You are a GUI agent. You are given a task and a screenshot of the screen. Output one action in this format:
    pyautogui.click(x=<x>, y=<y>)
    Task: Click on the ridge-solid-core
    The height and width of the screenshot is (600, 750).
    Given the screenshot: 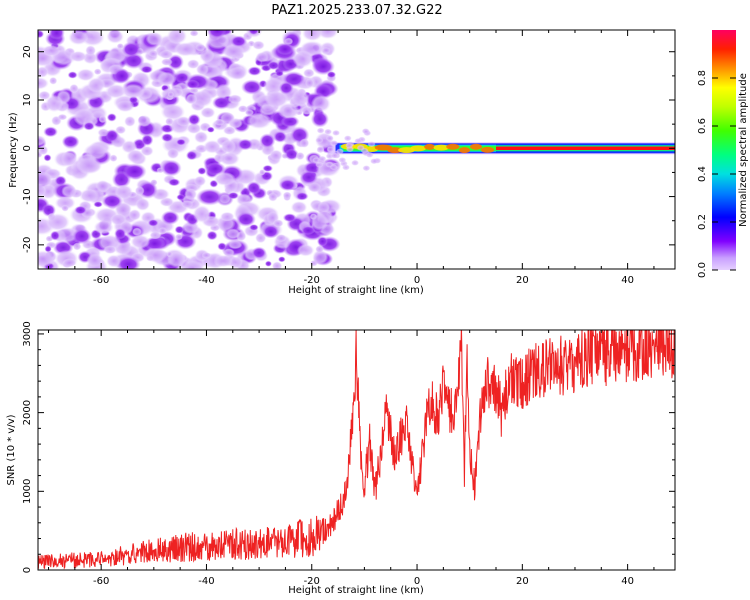 What is the action you would take?
    pyautogui.click(x=585, y=148)
    